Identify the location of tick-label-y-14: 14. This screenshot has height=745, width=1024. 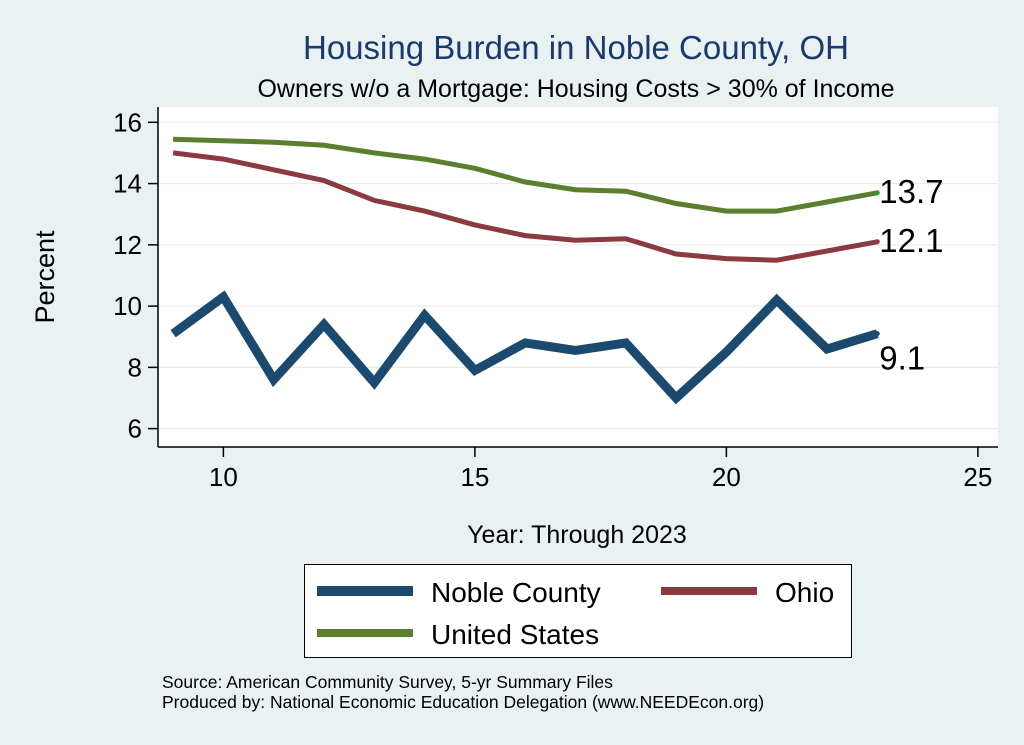
(127, 184).